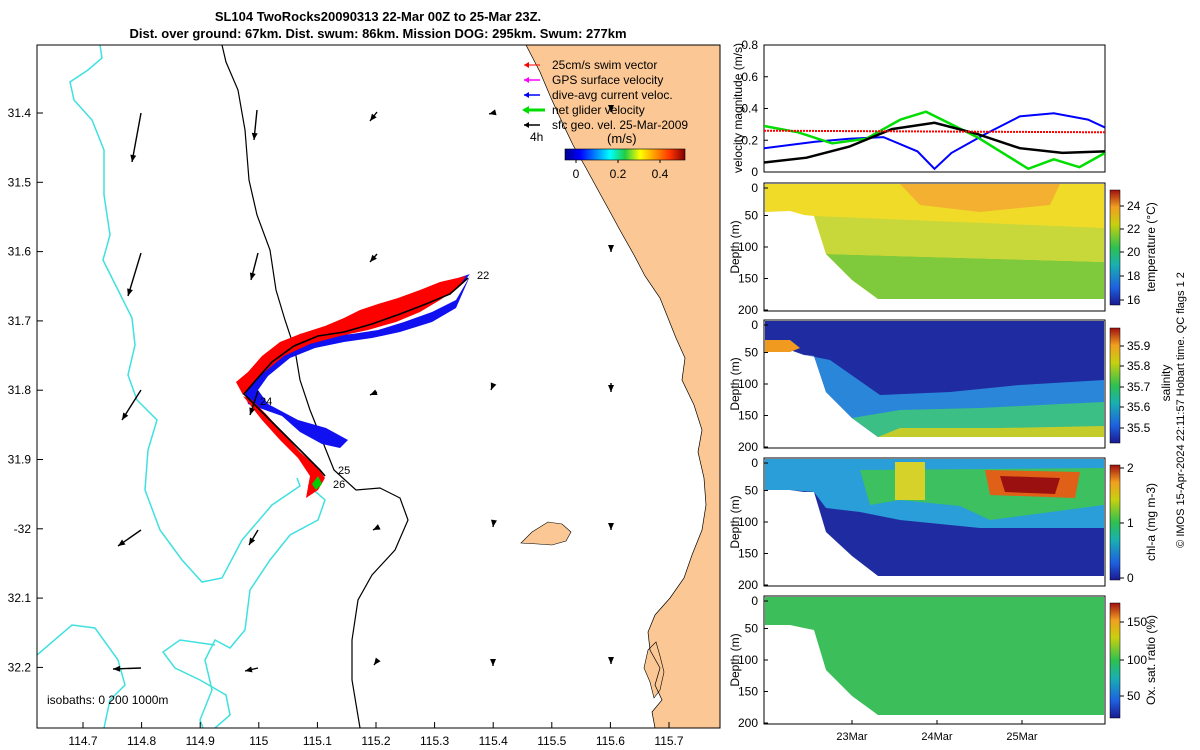 The width and height of the screenshot is (1200, 750). What do you see at coordinates (258, 741) in the screenshot?
I see `lon-tick-label: 115` at bounding box center [258, 741].